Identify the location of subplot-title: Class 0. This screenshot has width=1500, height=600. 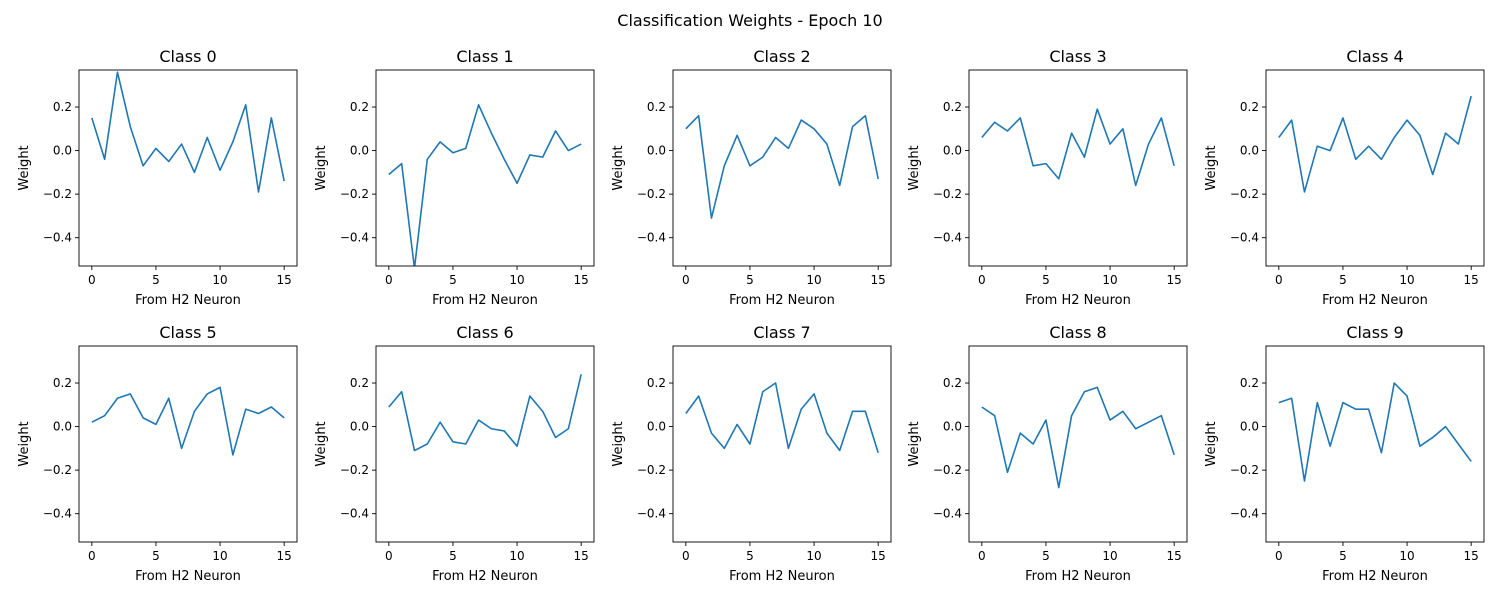
(187, 56).